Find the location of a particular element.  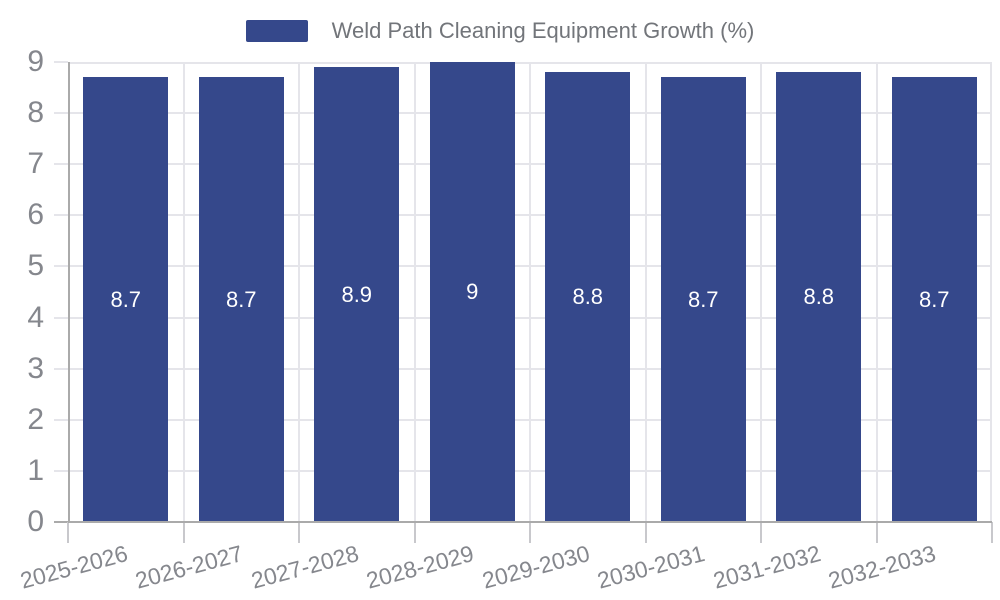

bar: 9 is located at coordinates (472, 292).